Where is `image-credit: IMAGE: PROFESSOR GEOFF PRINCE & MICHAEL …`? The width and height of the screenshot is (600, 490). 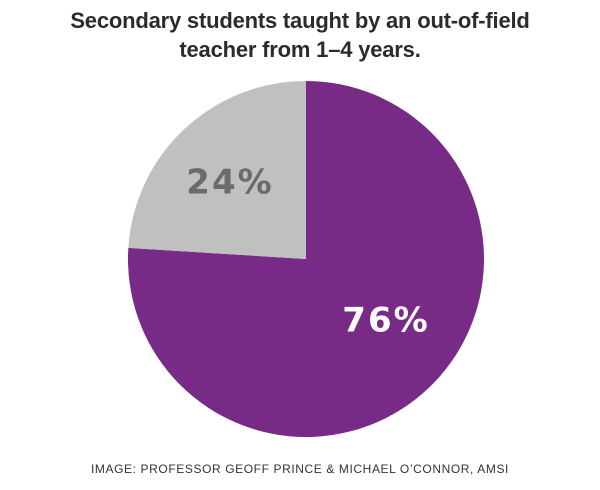 image-credit: IMAGE: PROFESSOR GEOFF PRINCE & MICHAEL … is located at coordinates (299, 469).